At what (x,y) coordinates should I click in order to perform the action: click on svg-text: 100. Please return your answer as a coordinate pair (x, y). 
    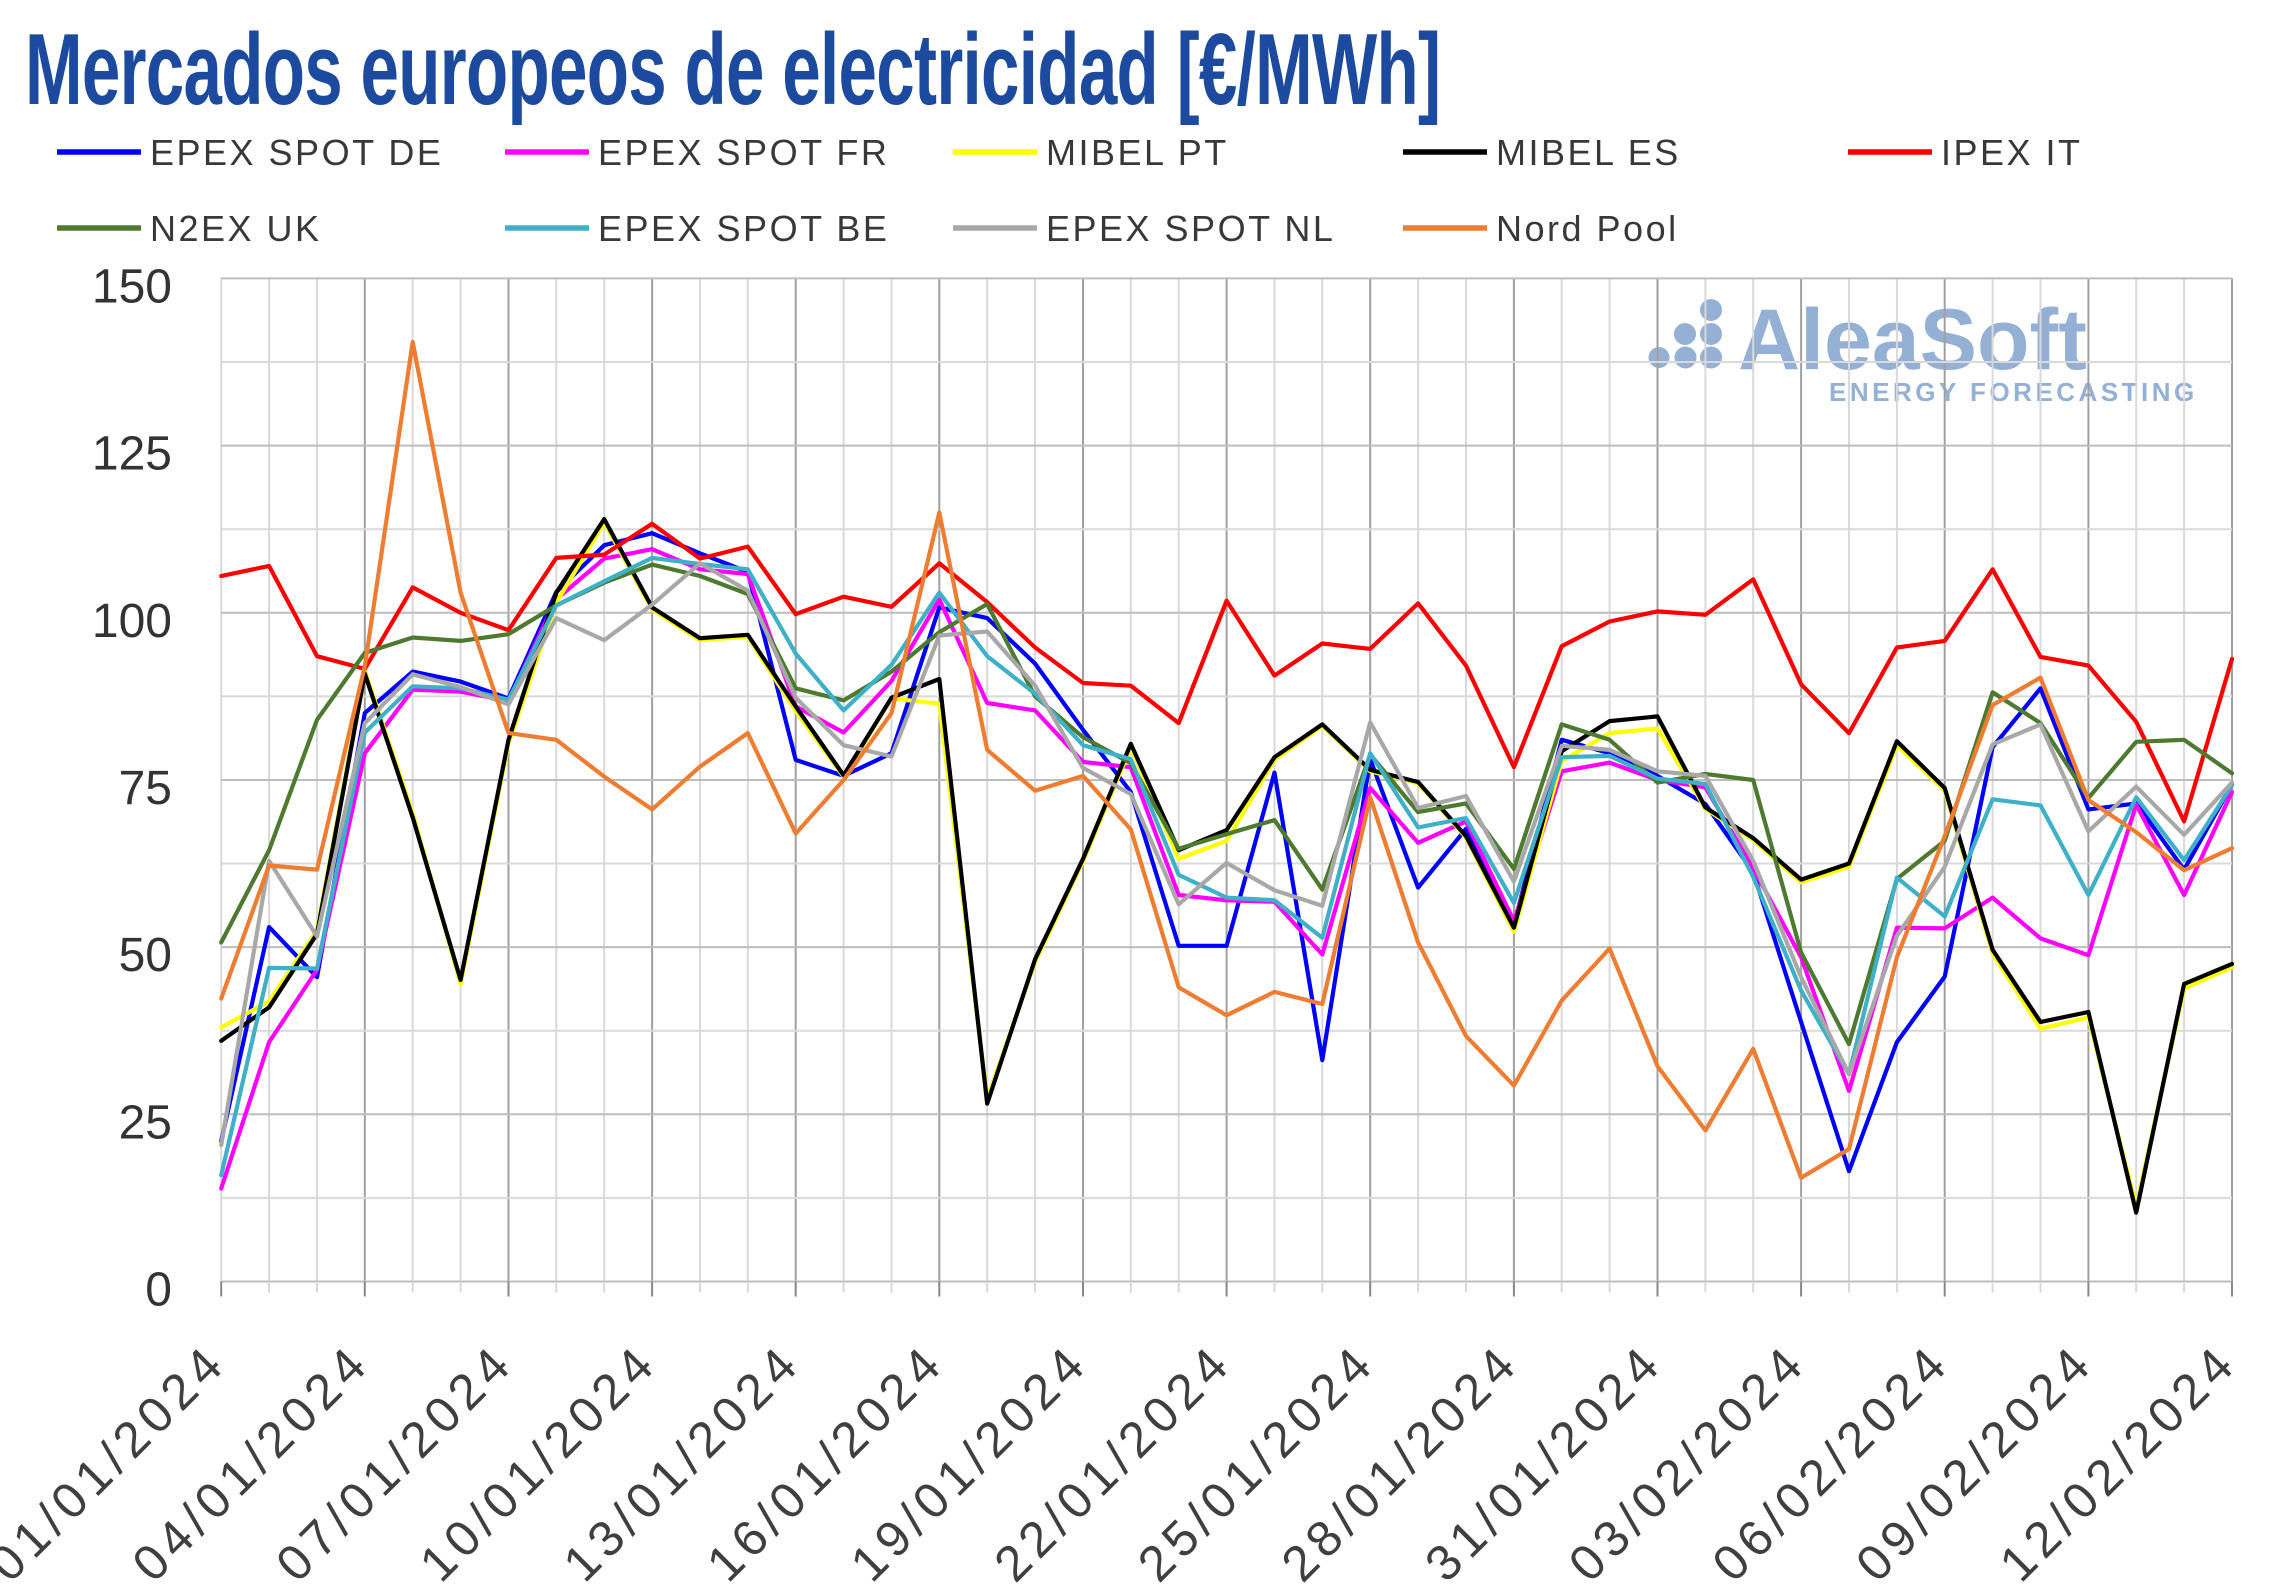
    Looking at the image, I should click on (132, 621).